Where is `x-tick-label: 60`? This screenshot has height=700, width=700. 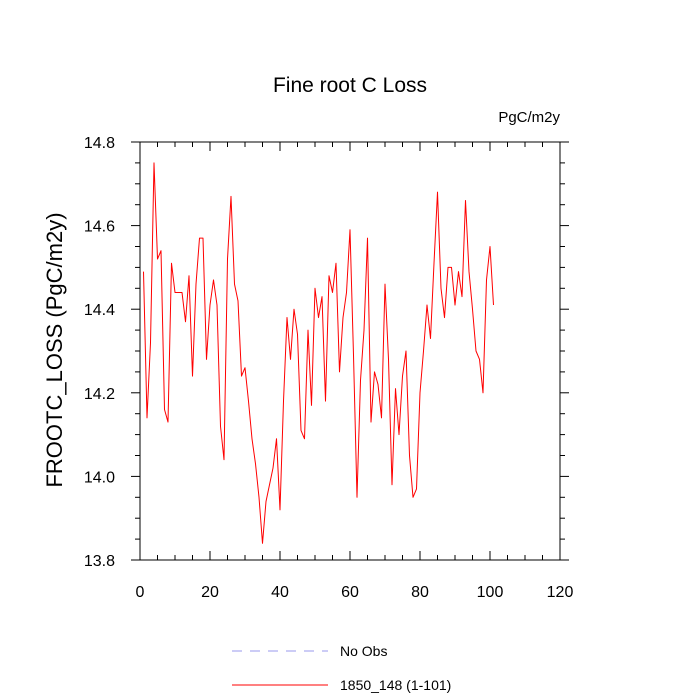
x-tick-label: 60 is located at coordinates (350, 592).